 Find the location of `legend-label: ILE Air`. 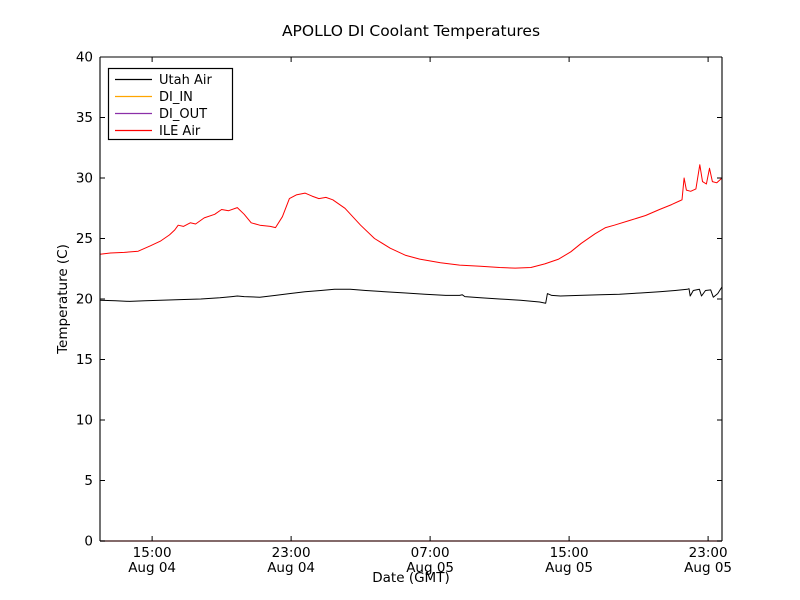

legend-label: ILE Air is located at coordinates (180, 131).